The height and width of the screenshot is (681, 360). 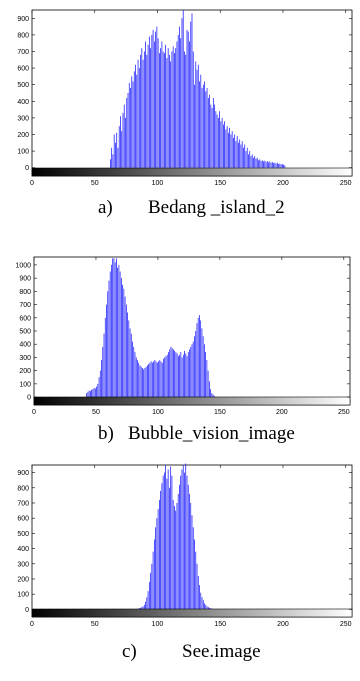 I want to click on caption-label-c: See.image, so click(x=221, y=651).